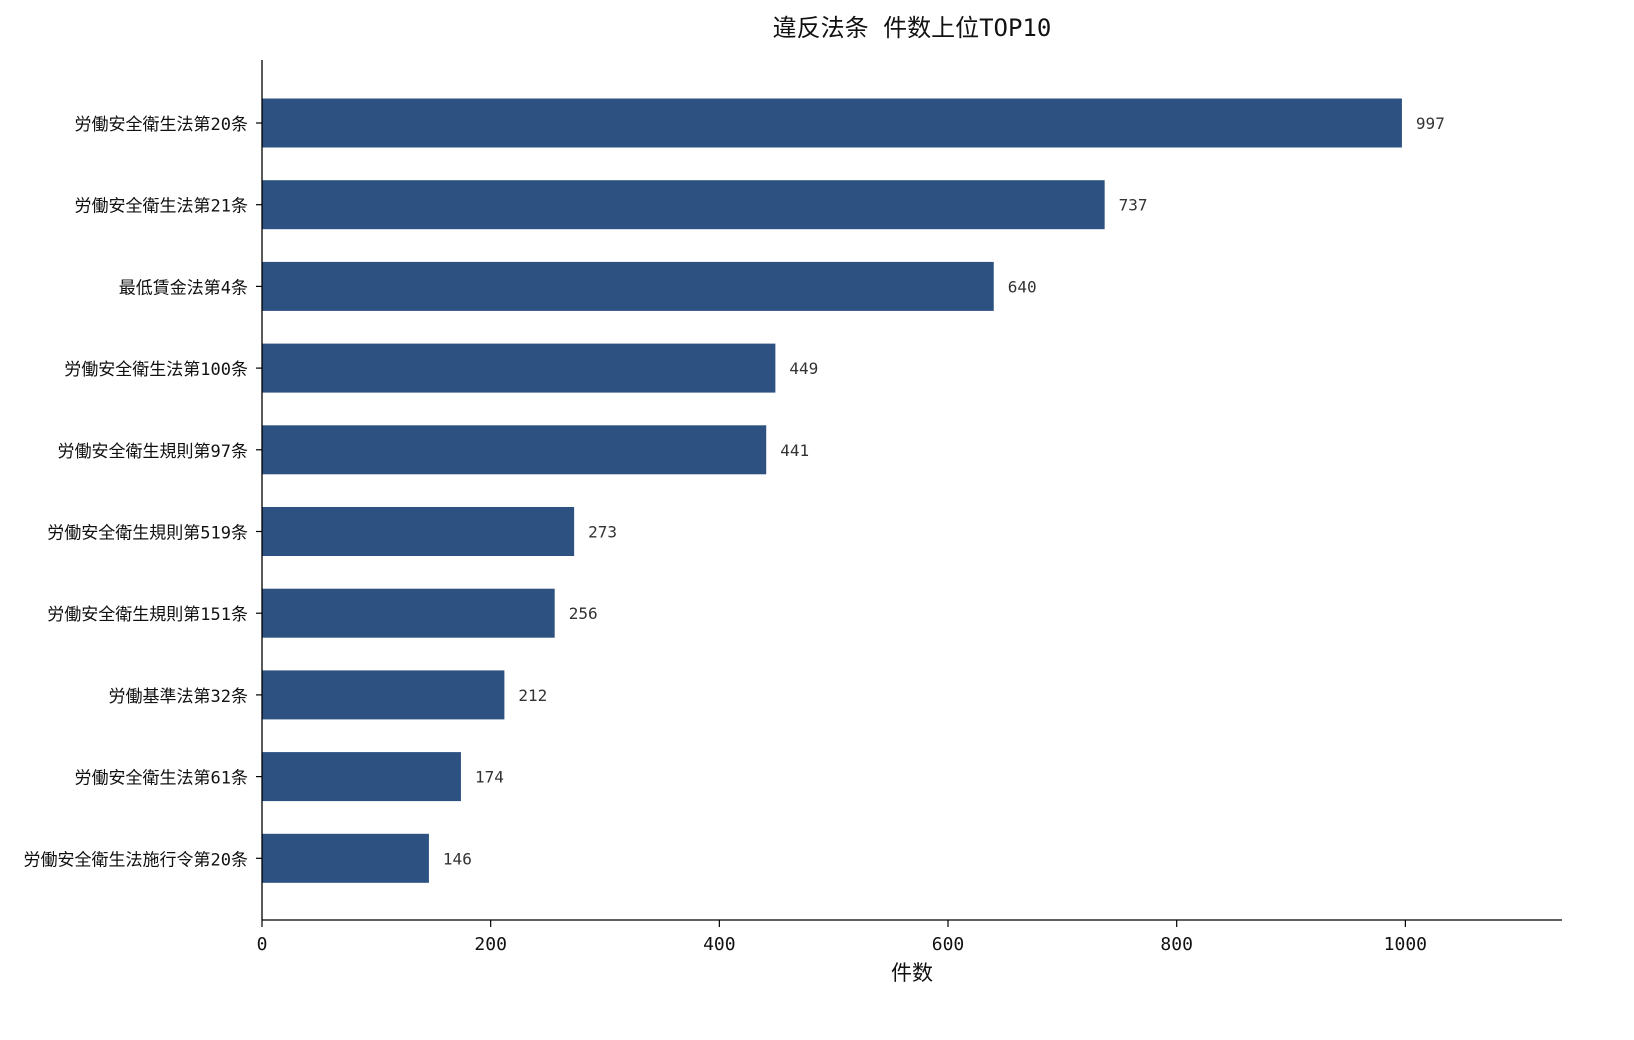 The width and height of the screenshot is (1634, 1040). I want to click on bar-value-label: 174, so click(489, 777).